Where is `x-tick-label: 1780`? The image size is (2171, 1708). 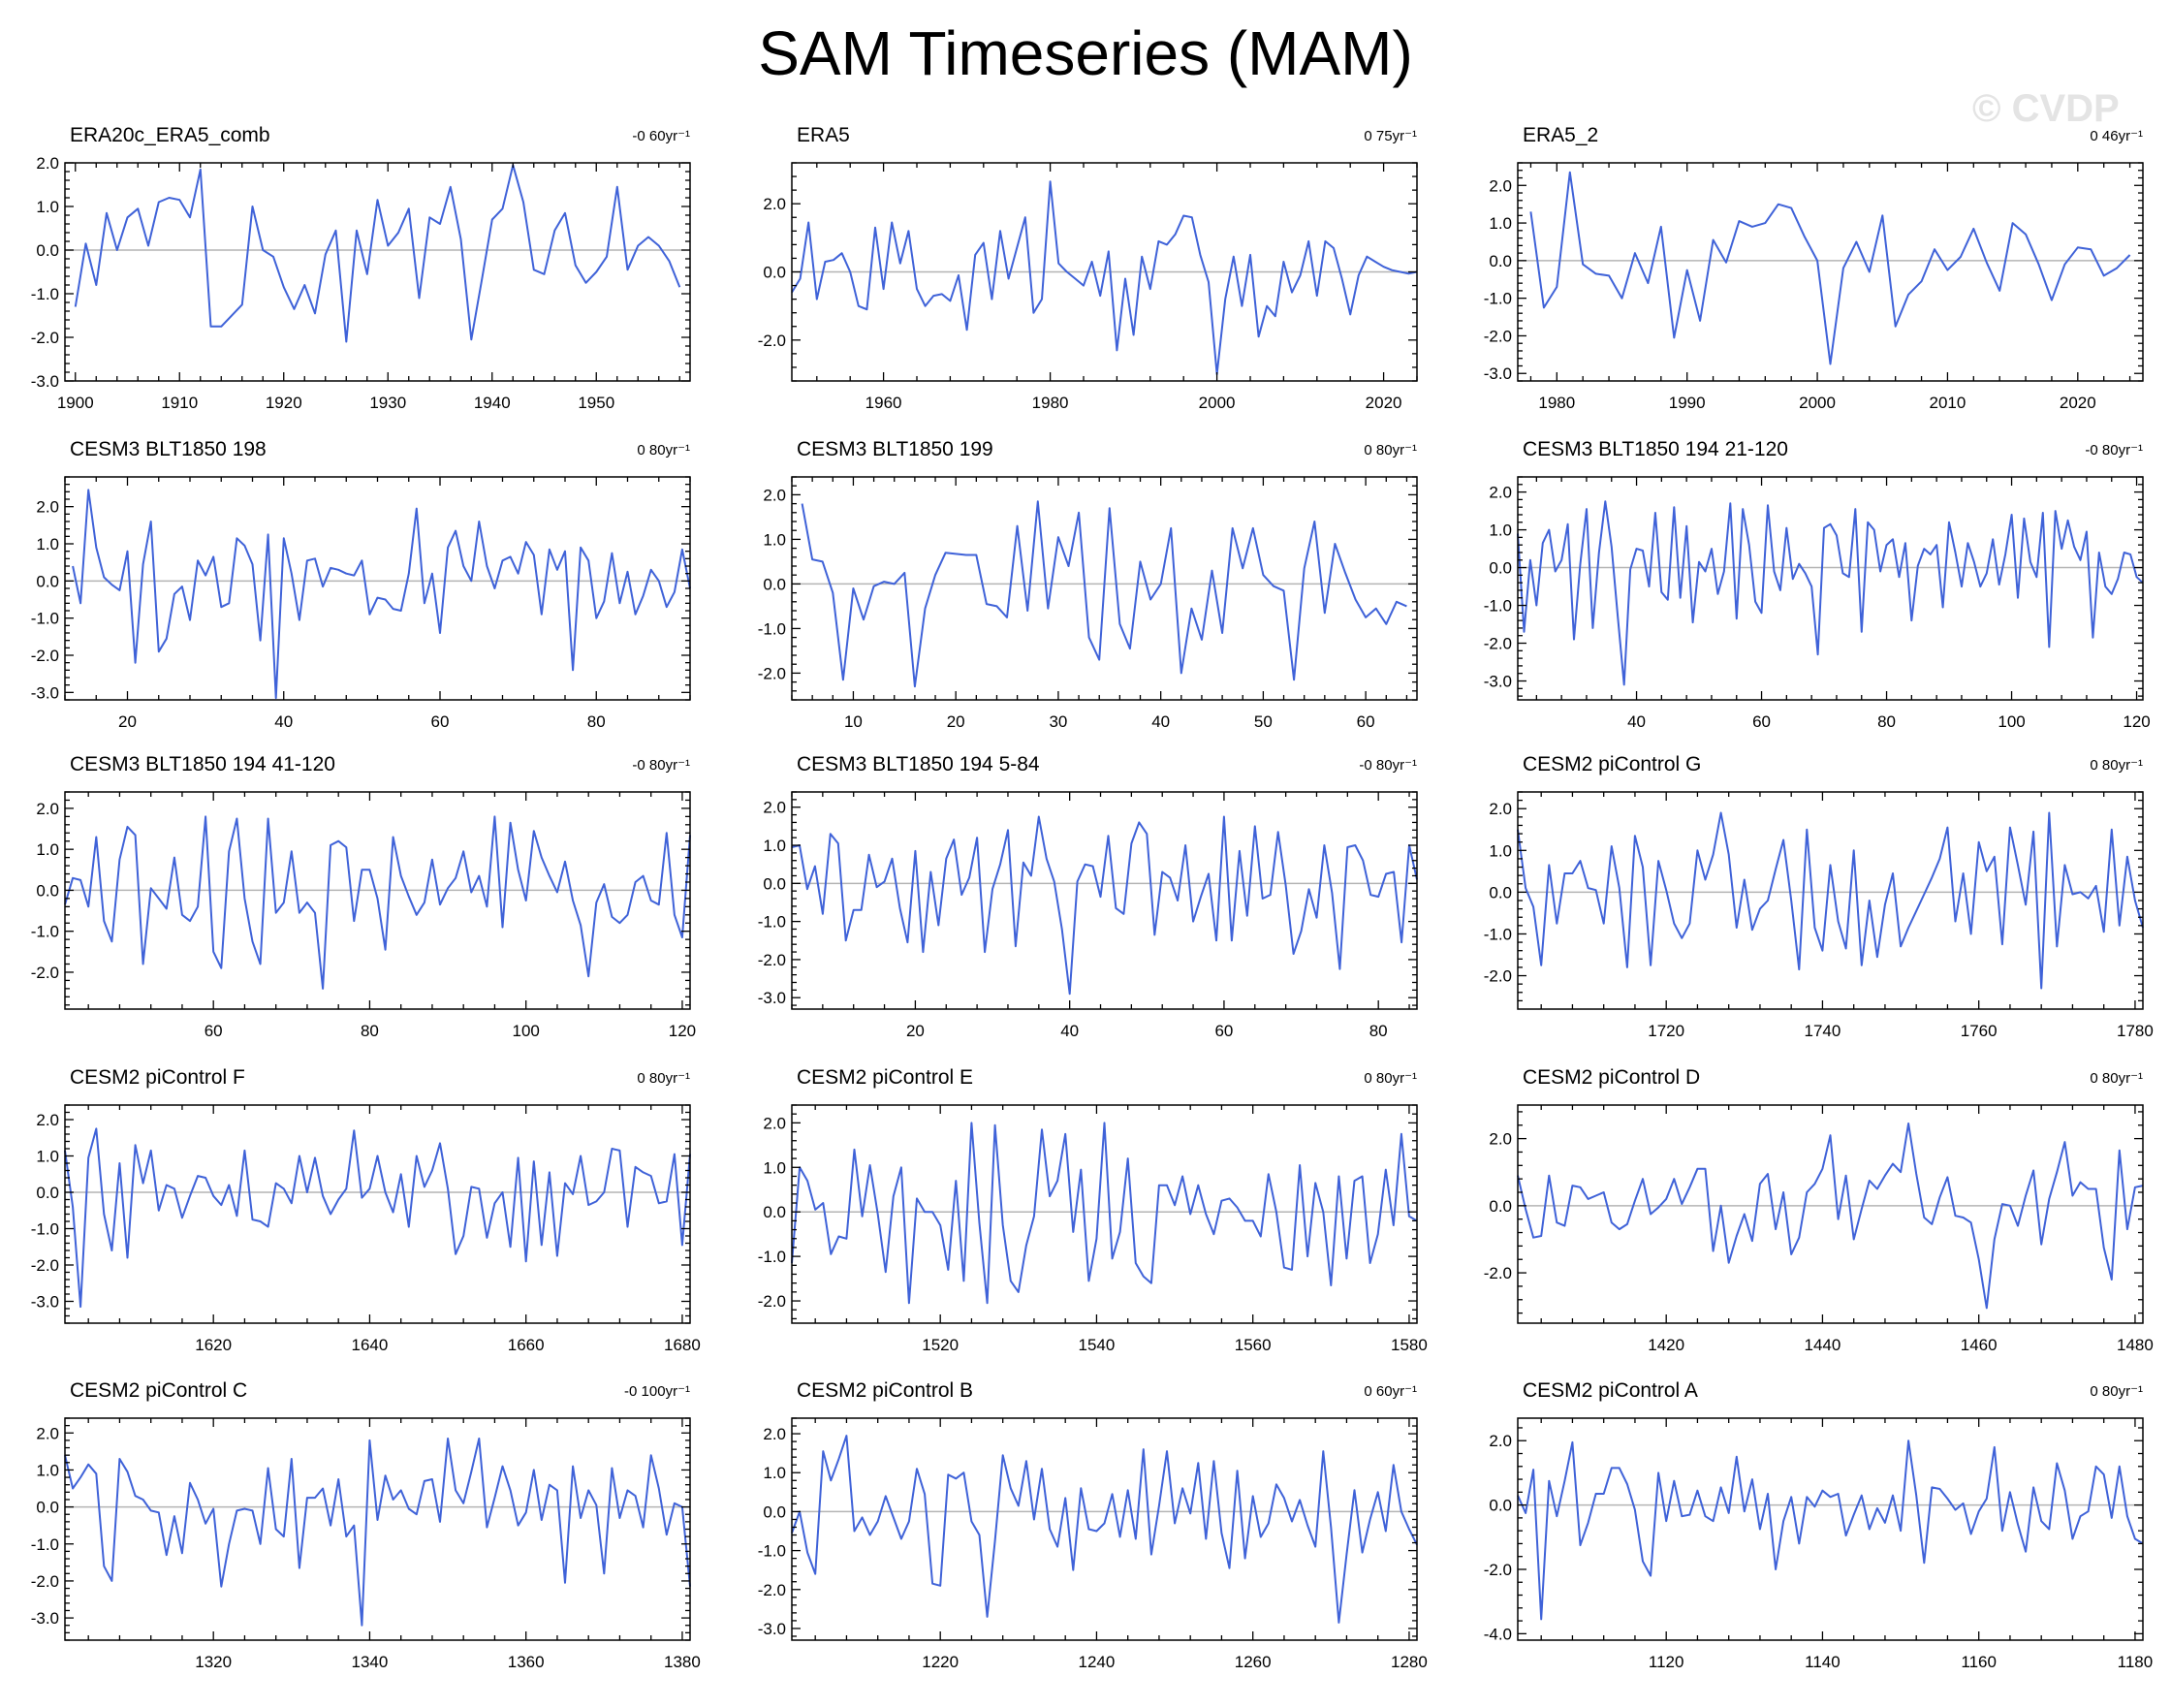
x-tick-label: 1780 is located at coordinates (2135, 1031).